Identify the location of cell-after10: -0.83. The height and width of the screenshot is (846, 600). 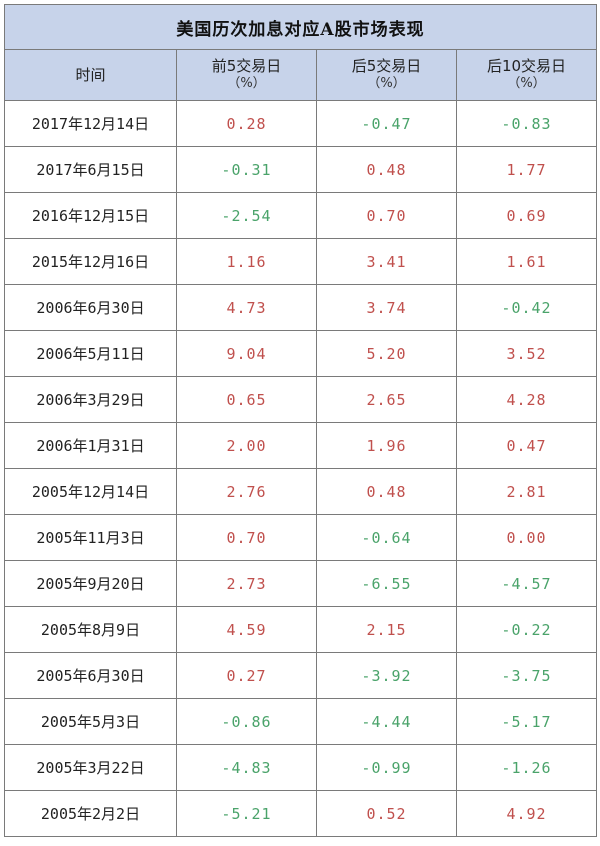
(526, 123).